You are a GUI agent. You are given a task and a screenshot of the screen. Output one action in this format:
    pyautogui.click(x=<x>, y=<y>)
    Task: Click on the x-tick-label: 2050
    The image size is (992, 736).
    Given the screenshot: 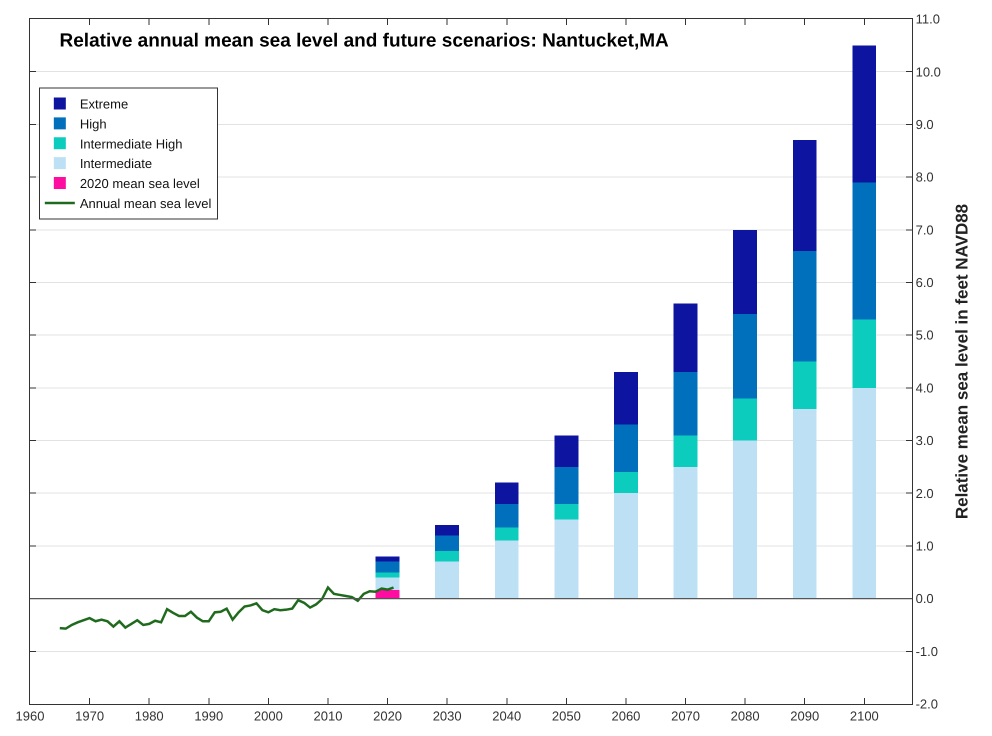 What is the action you would take?
    pyautogui.click(x=566, y=716)
    